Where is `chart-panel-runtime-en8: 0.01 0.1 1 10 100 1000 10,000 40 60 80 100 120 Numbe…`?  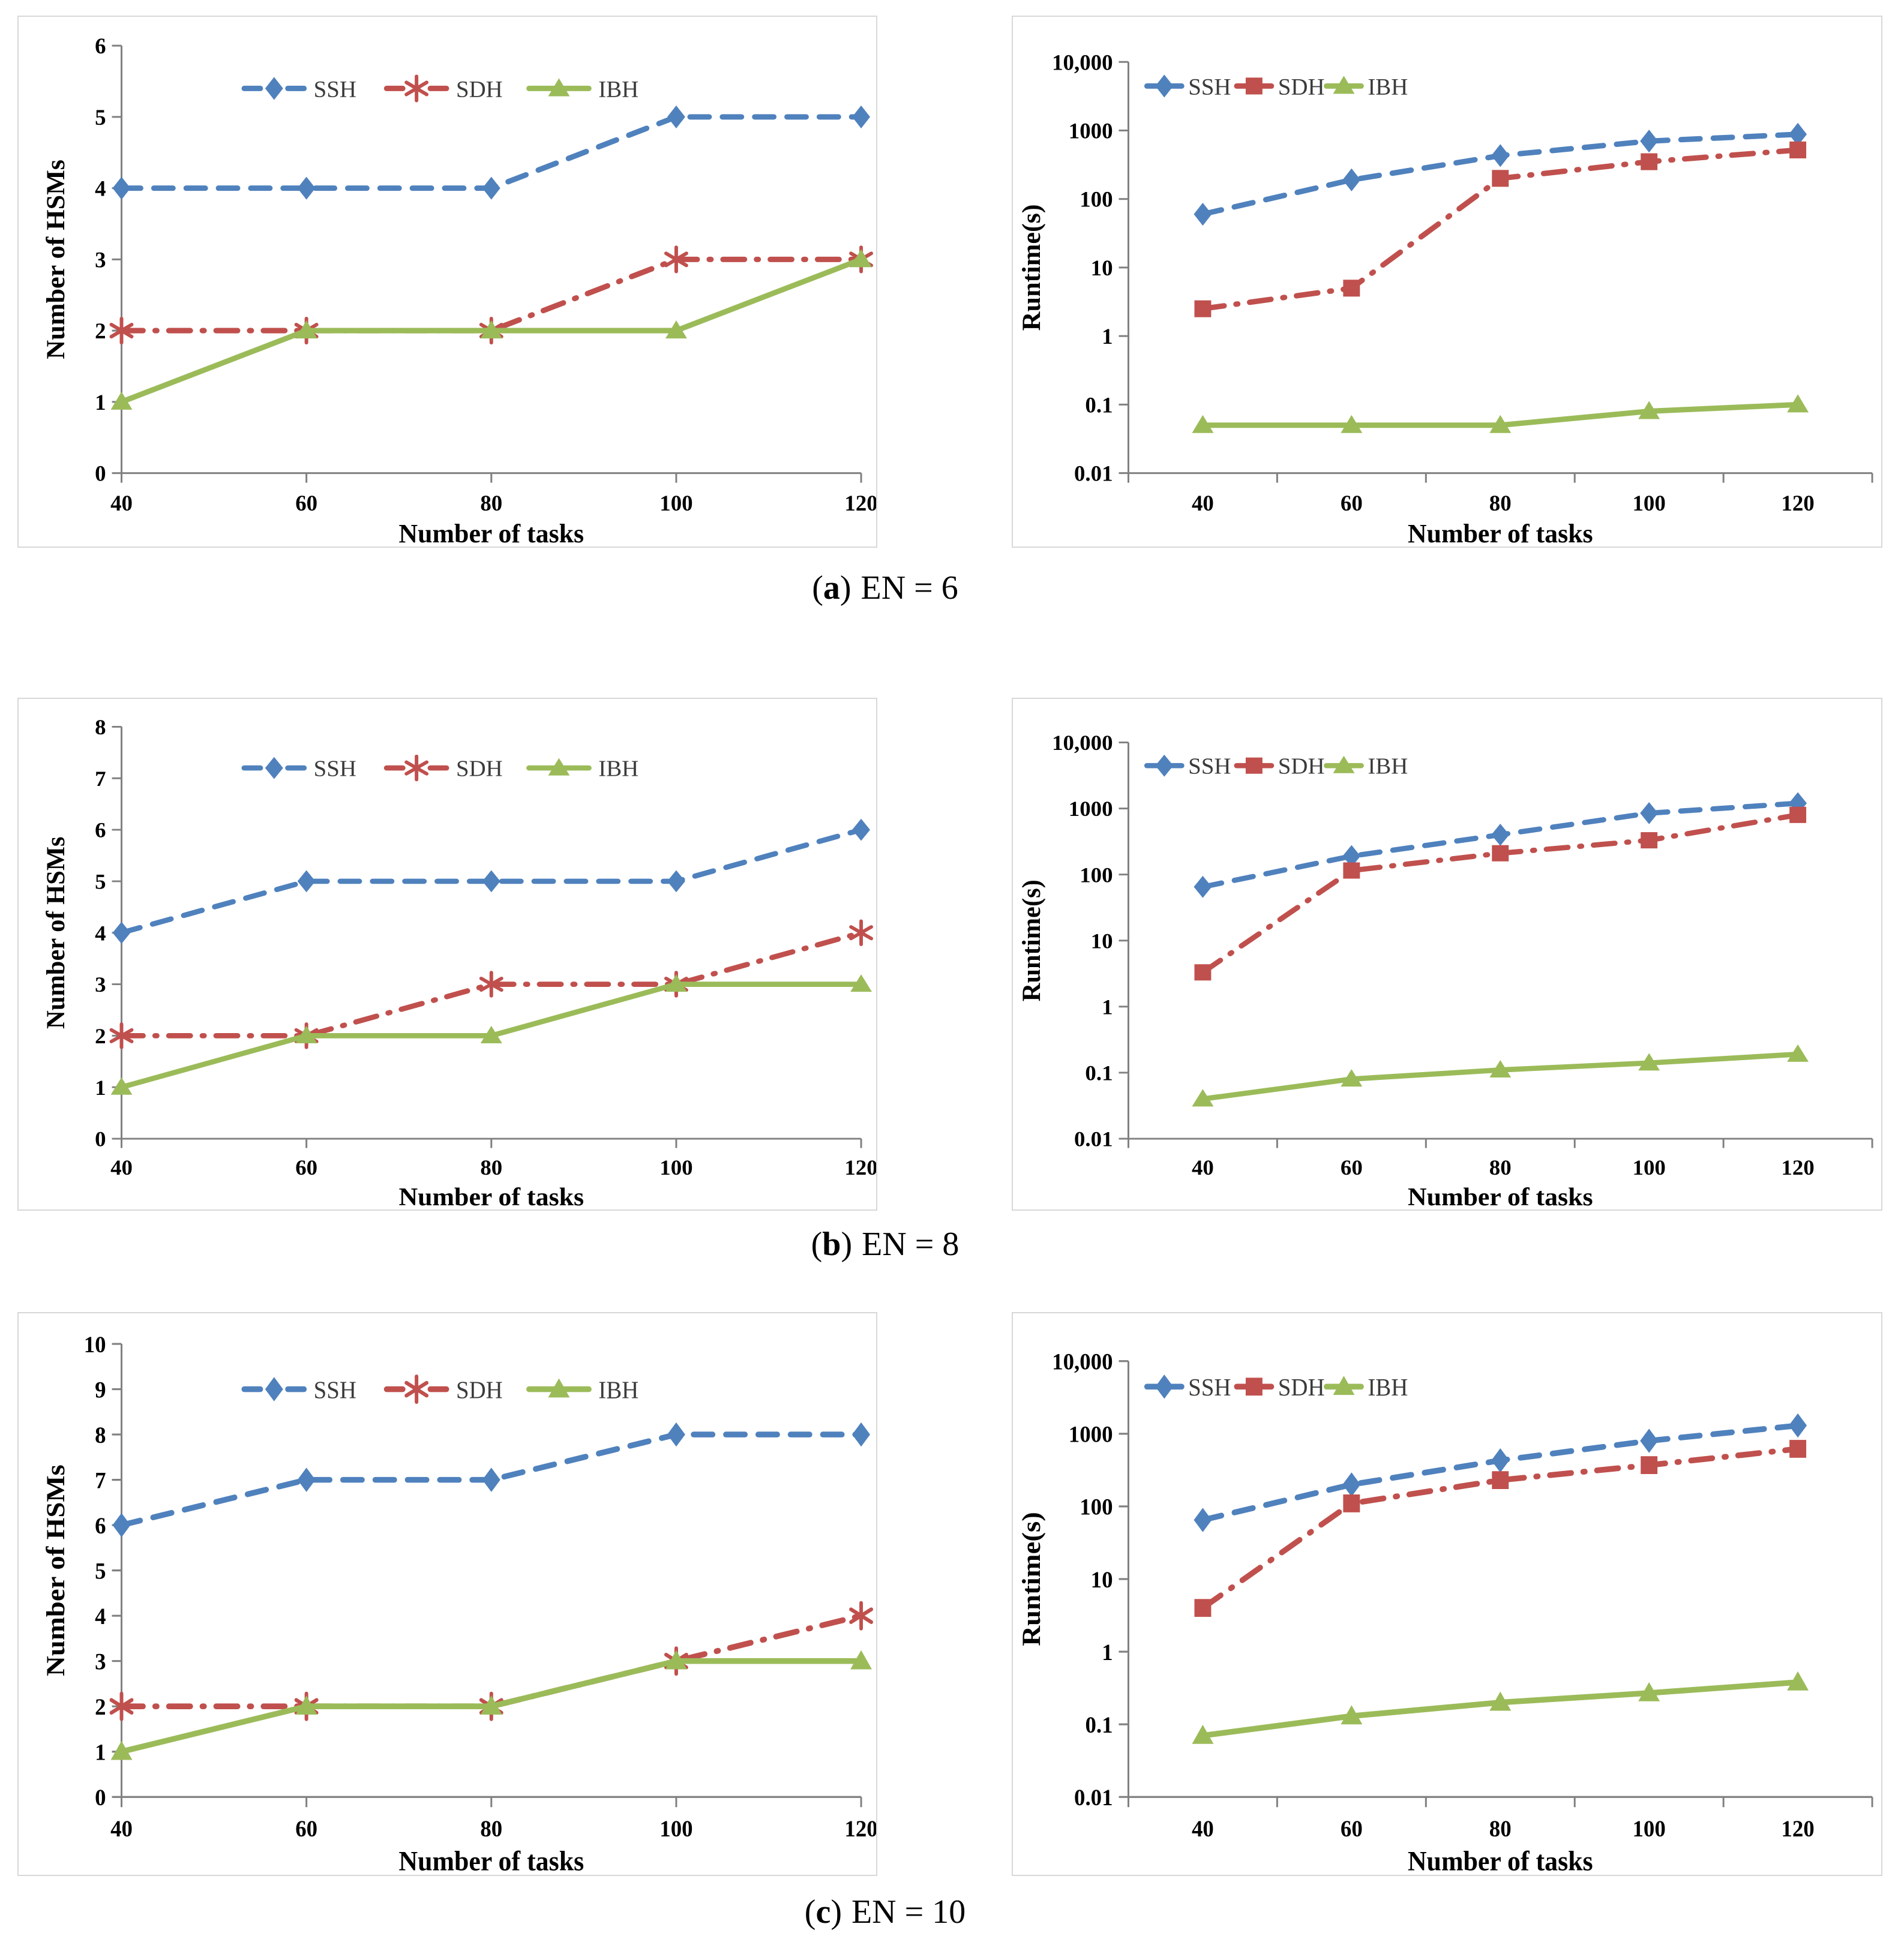 chart-panel-runtime-en8: 0.01 0.1 1 10 100 1000 10,000 40 60 80 100 120 Numbe… is located at coordinates (1447, 954).